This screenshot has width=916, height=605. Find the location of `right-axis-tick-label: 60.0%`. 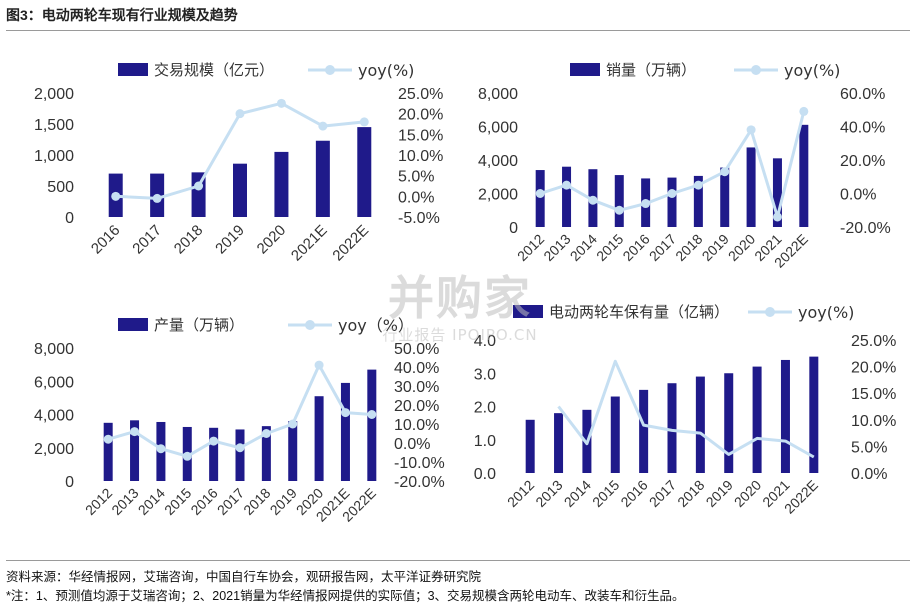

right-axis-tick-label: 60.0% is located at coordinates (862, 94).